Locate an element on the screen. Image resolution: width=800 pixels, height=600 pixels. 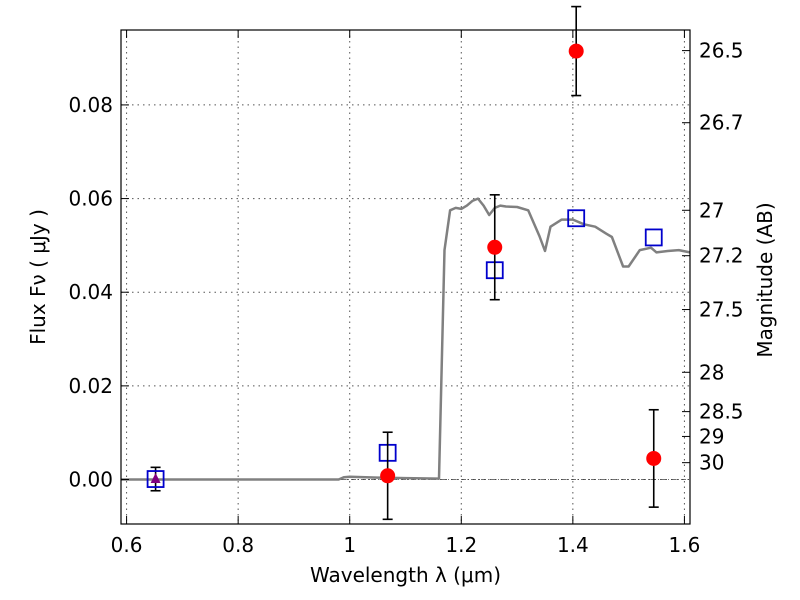
y2-tick-label: 27 is located at coordinates (711, 210).